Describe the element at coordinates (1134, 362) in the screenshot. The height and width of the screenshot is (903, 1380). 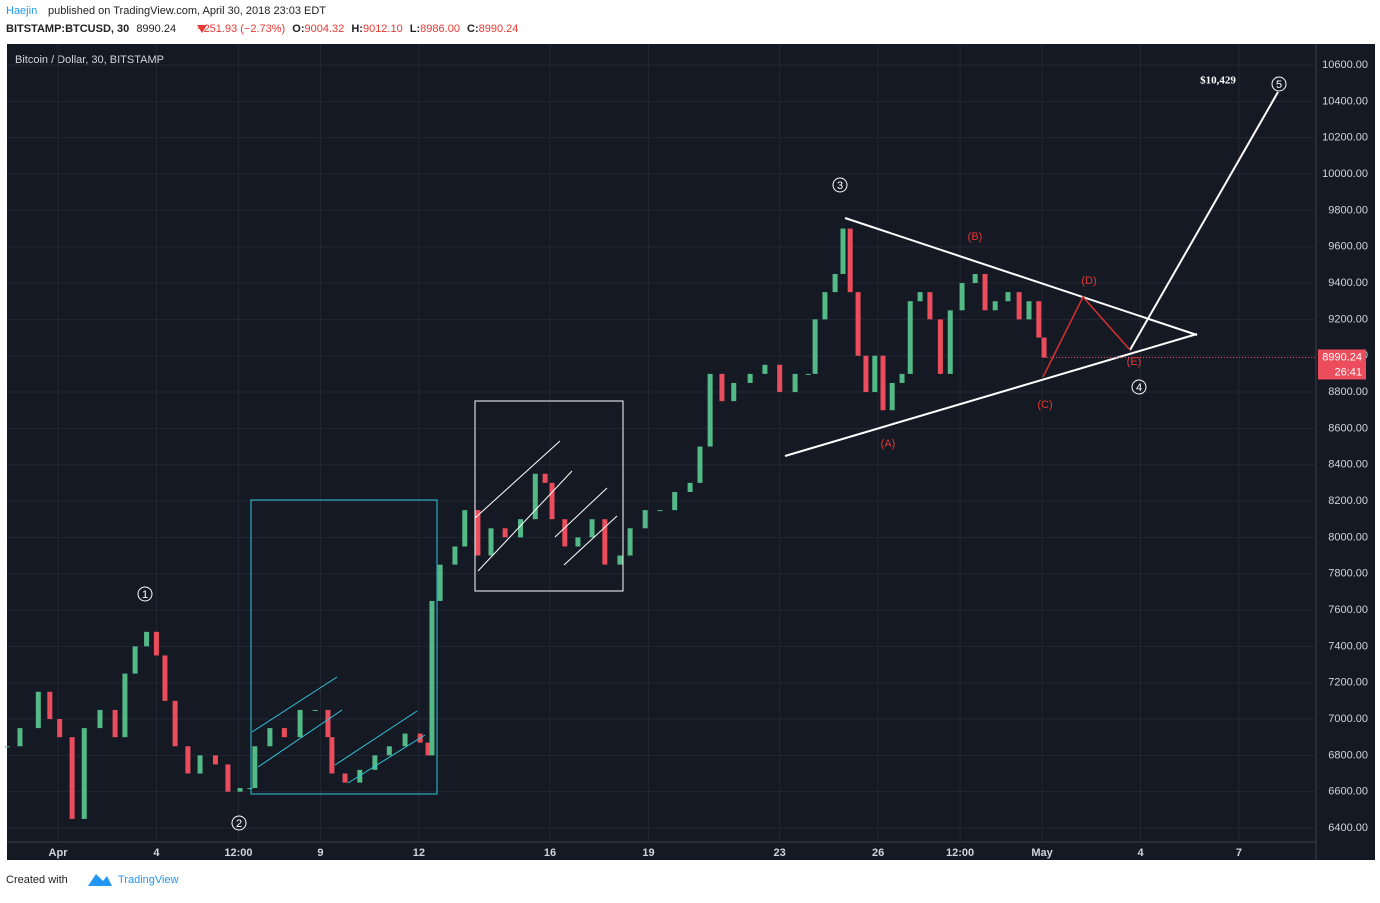
I see `wave-label: (E)` at that location.